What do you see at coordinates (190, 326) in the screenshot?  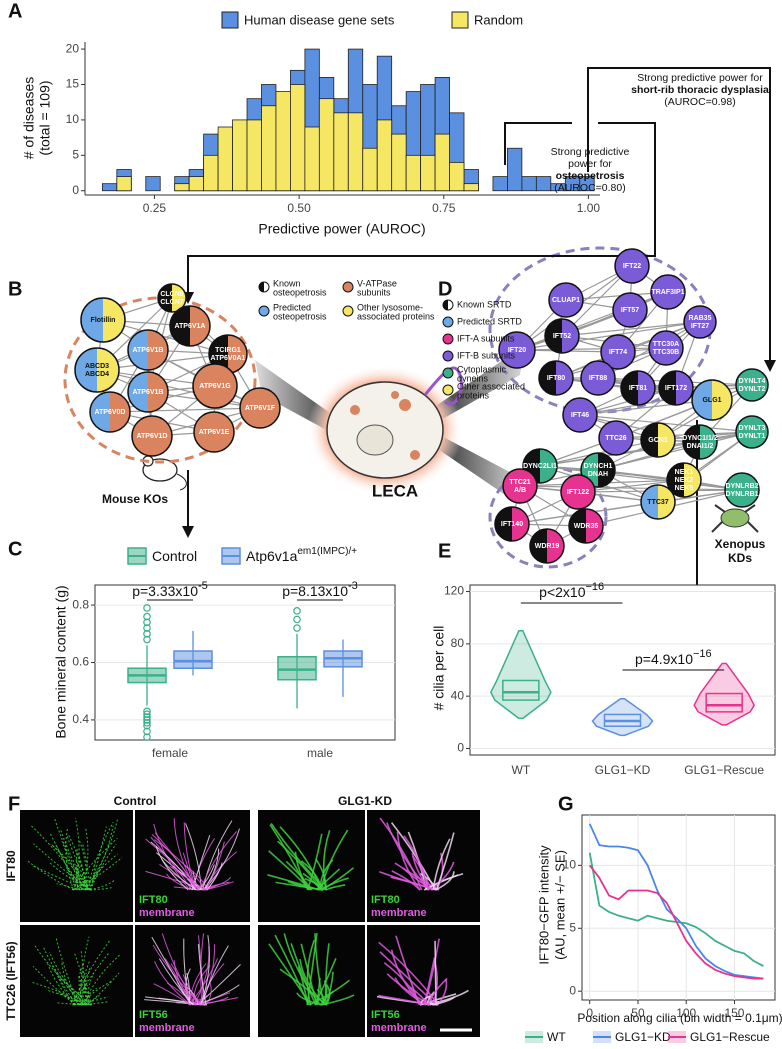 I see `network-node: ATP6V1A` at bounding box center [190, 326].